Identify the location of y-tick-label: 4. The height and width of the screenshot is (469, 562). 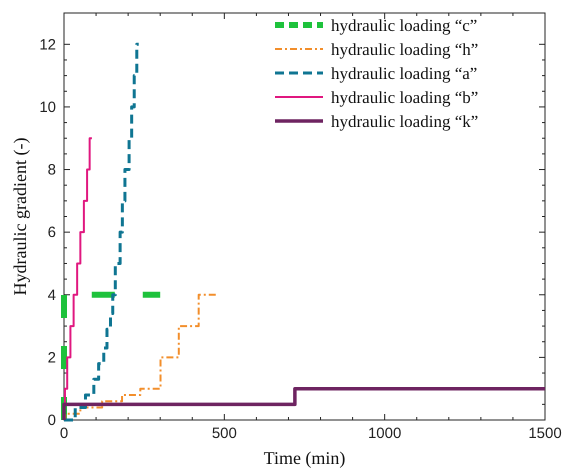
(52, 295).